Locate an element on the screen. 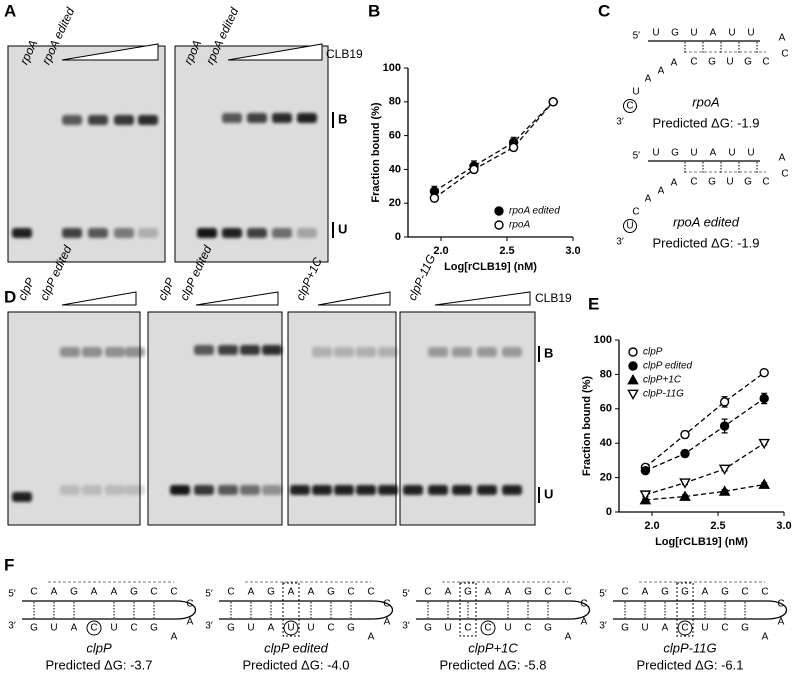 This screenshot has width=797, height=674. y-tick-label: 100 is located at coordinates (392, 68).